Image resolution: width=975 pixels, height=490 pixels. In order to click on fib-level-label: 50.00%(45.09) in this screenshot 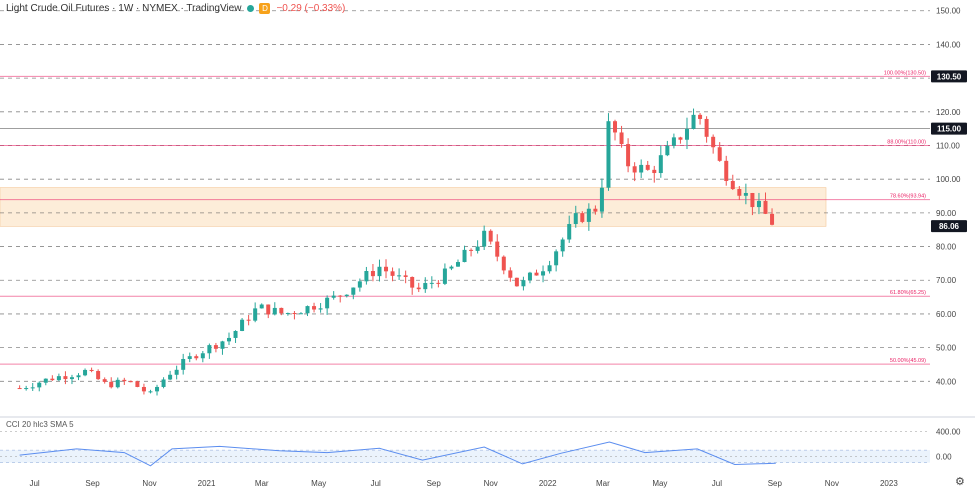, I will do `click(908, 361)`.